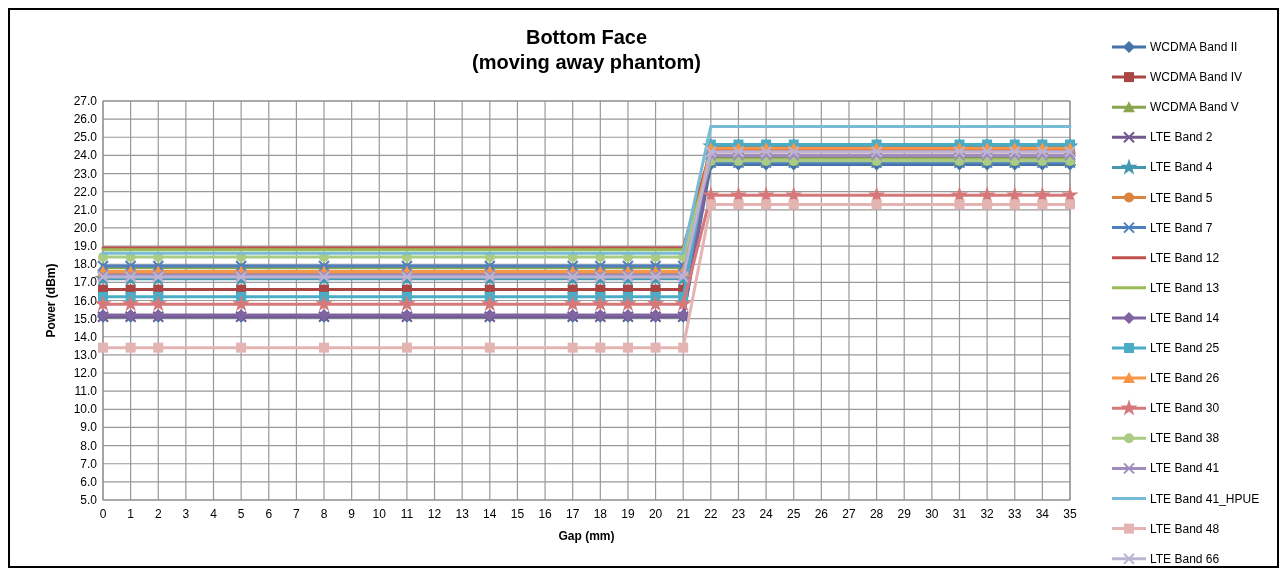 This screenshot has width=1287, height=575. What do you see at coordinates (1042, 514) in the screenshot?
I see `x-tick-label: 34` at bounding box center [1042, 514].